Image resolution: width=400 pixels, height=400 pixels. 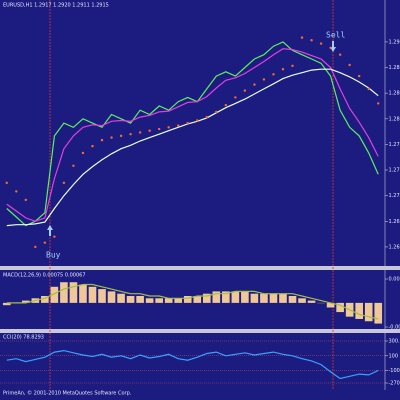 I want to click on y-tick-label: 1.2900, so click(x=394, y=42).